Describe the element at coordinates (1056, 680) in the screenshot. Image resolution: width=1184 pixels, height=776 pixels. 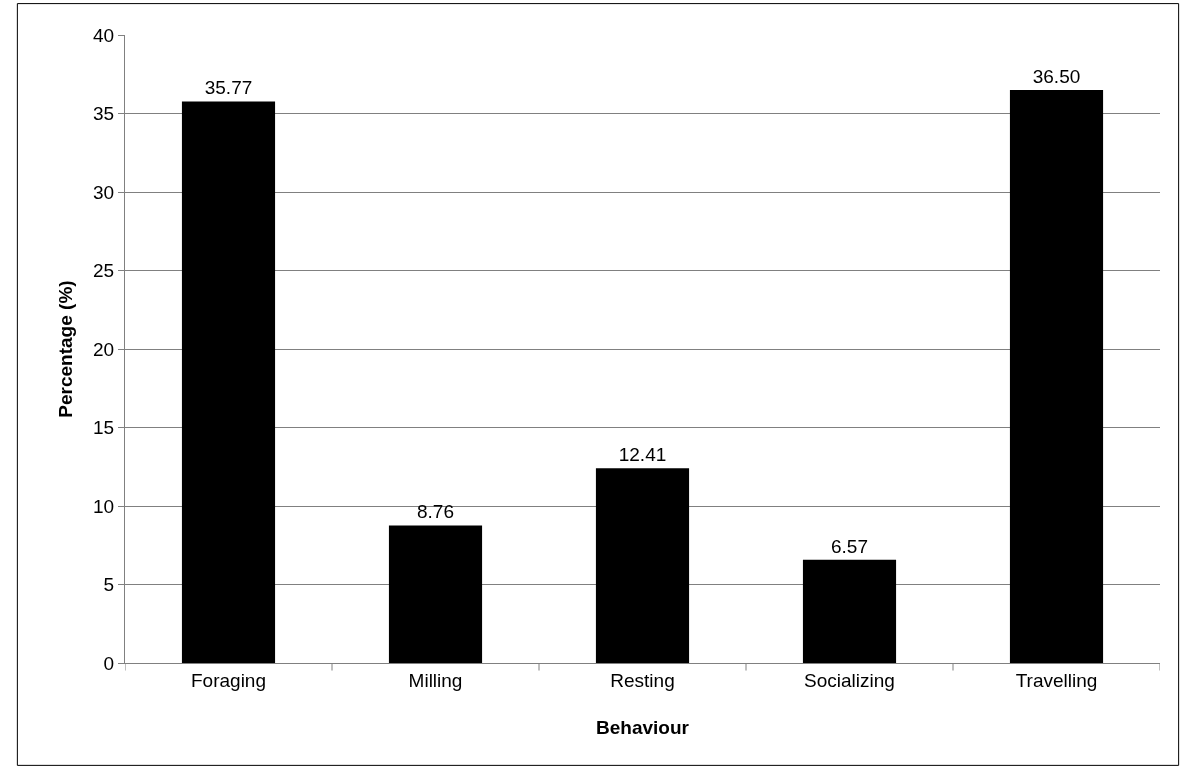
I see `x-tick-label: Travelling` at that location.